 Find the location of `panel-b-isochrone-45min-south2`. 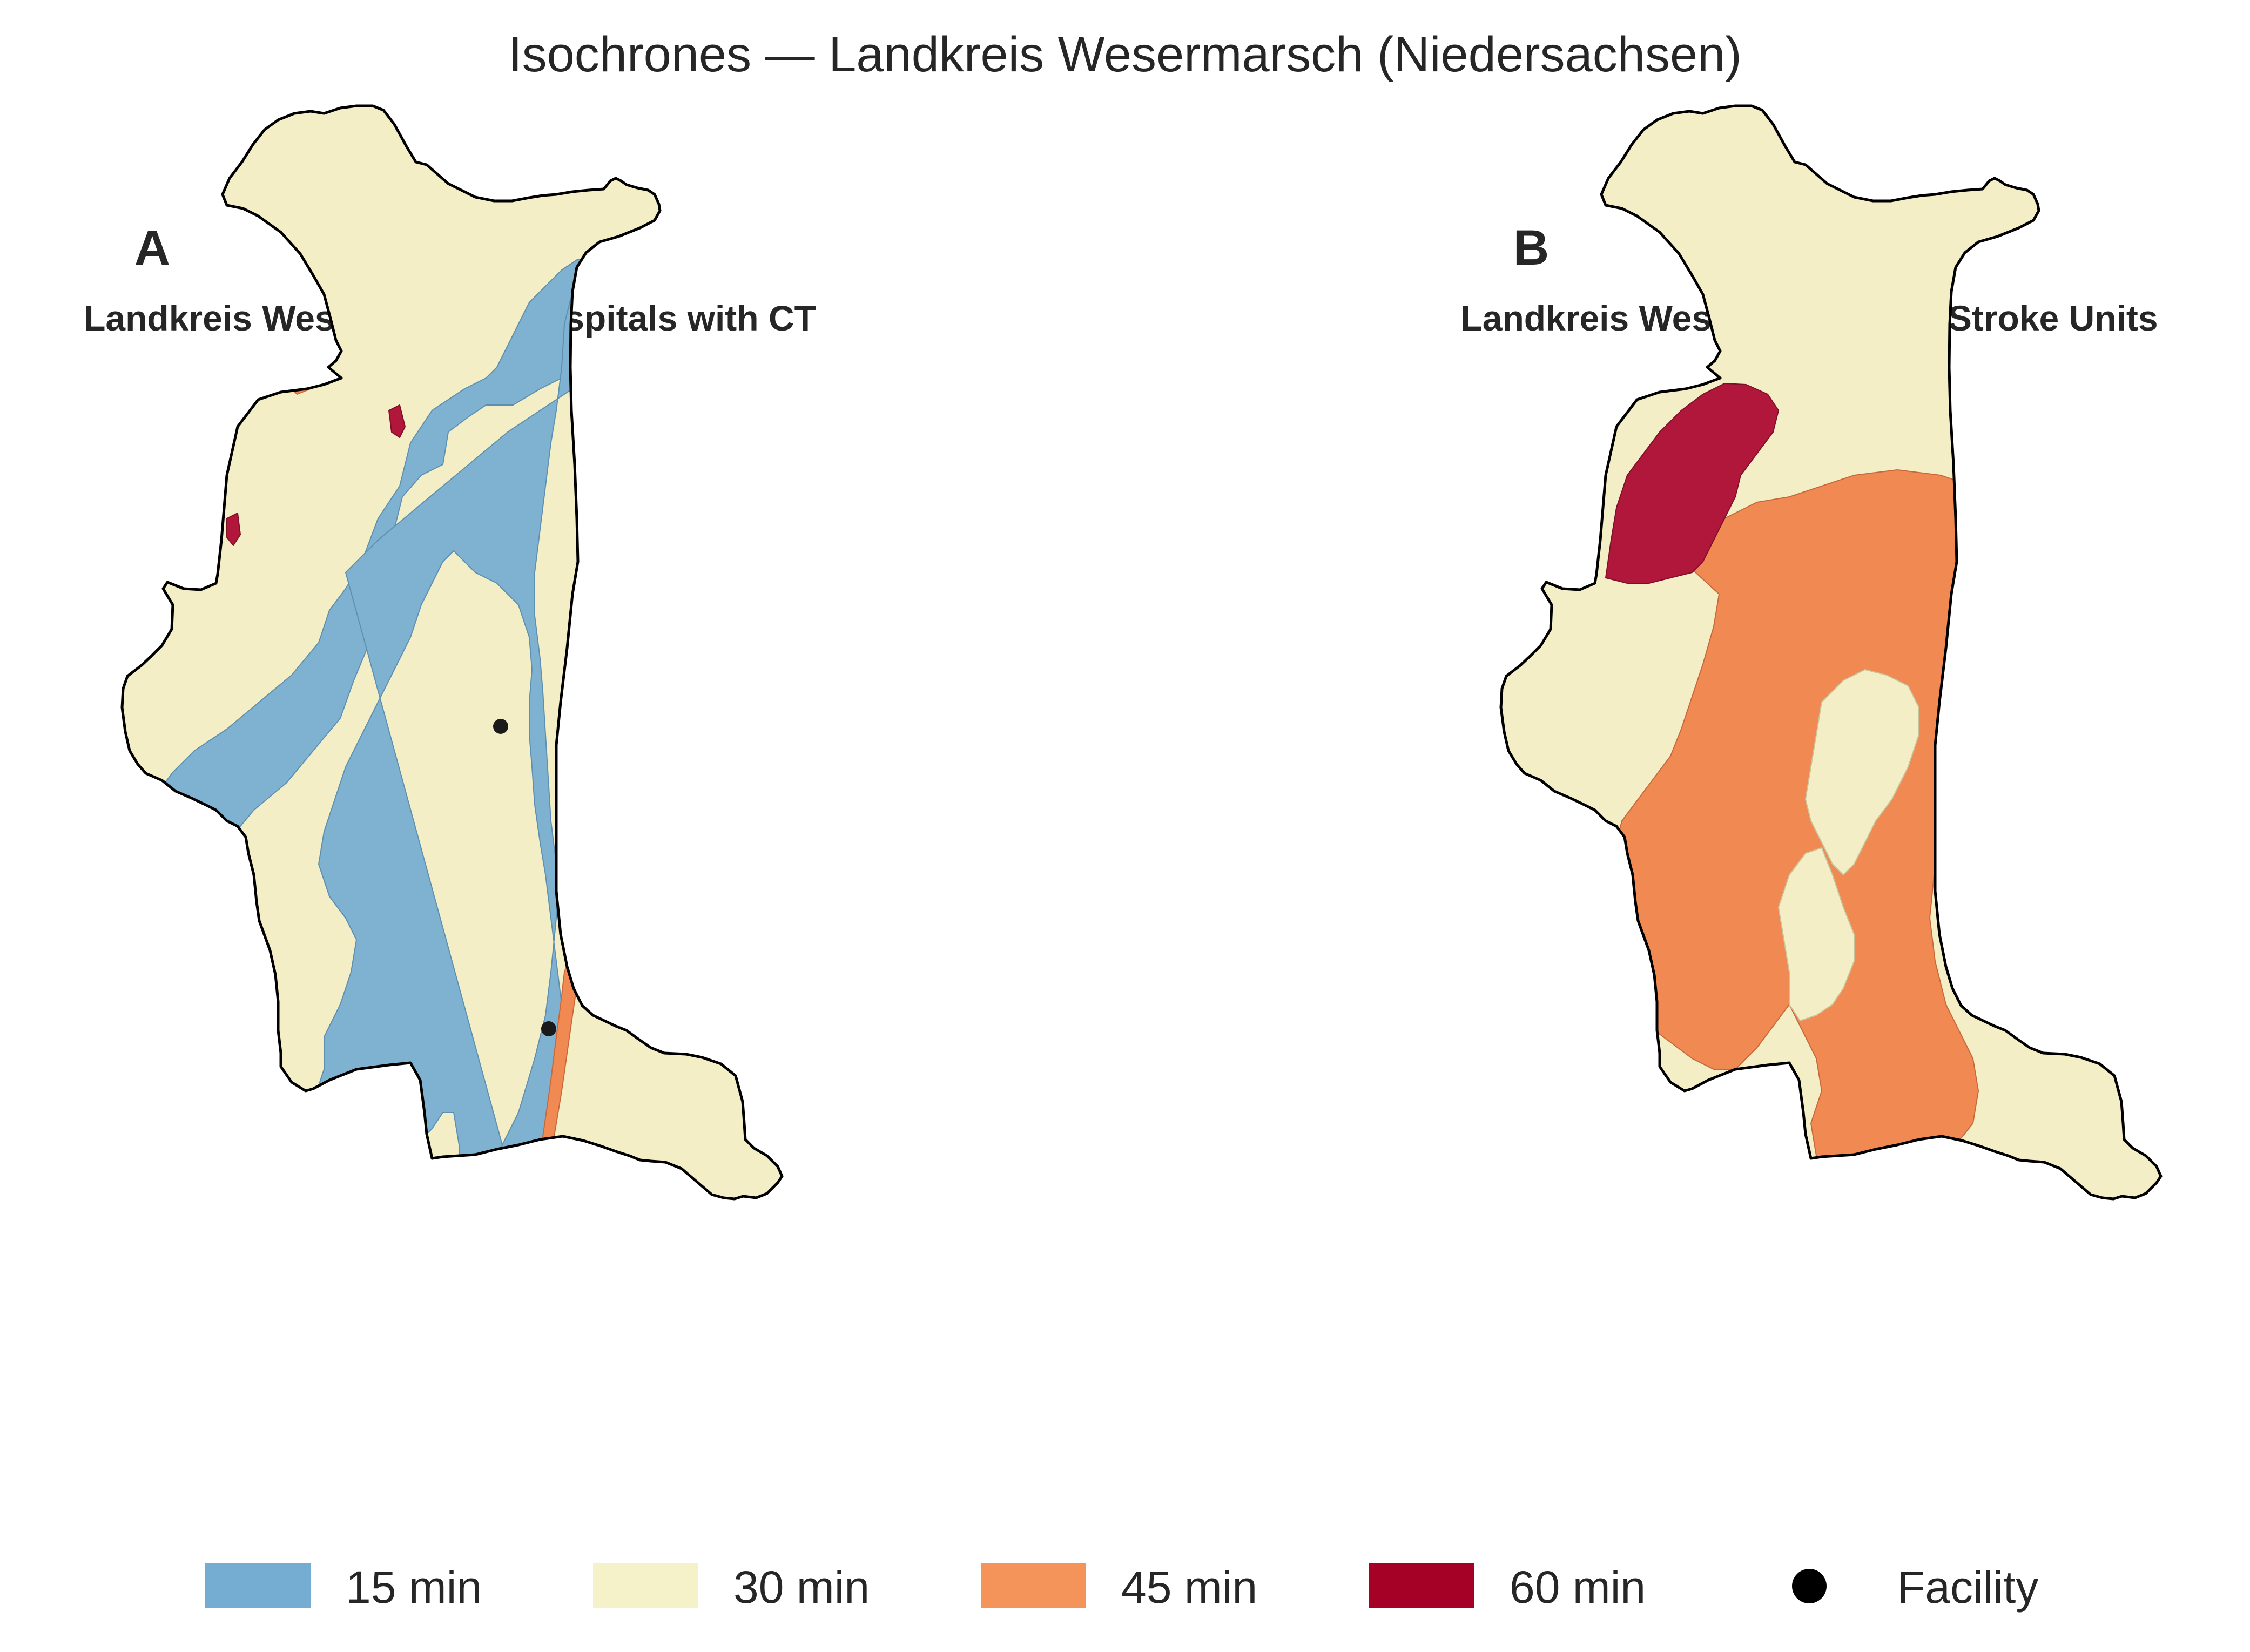

panel-b-isochrone-45min-south2 is located at coordinates (2029, 1472).